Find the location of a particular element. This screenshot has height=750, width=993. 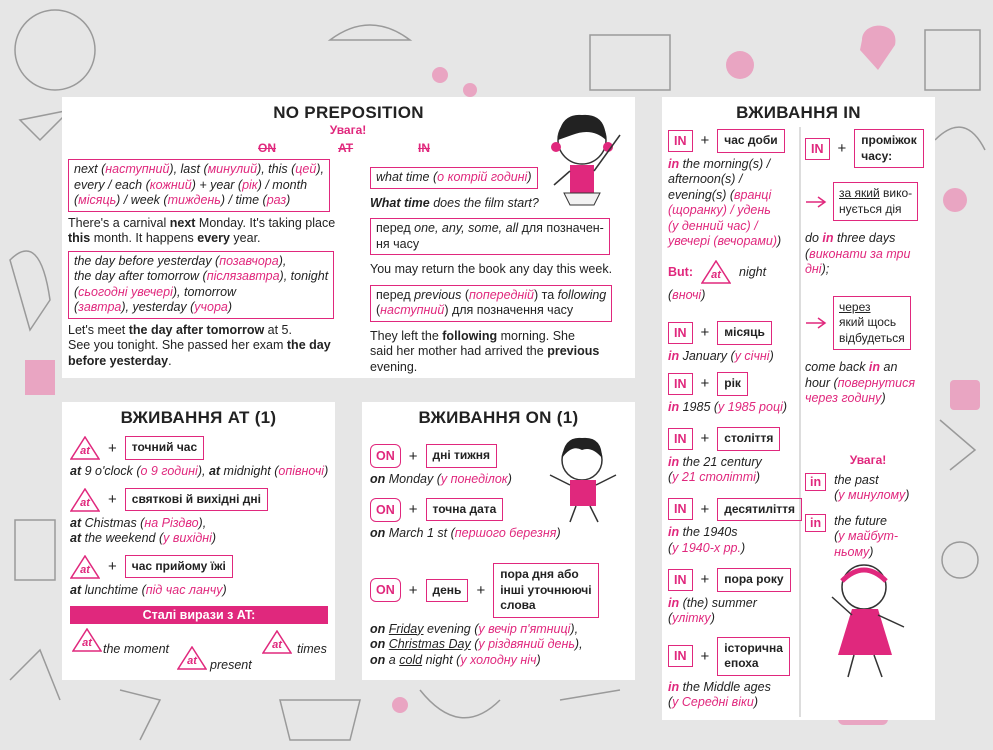

divider is located at coordinates (800, 422).